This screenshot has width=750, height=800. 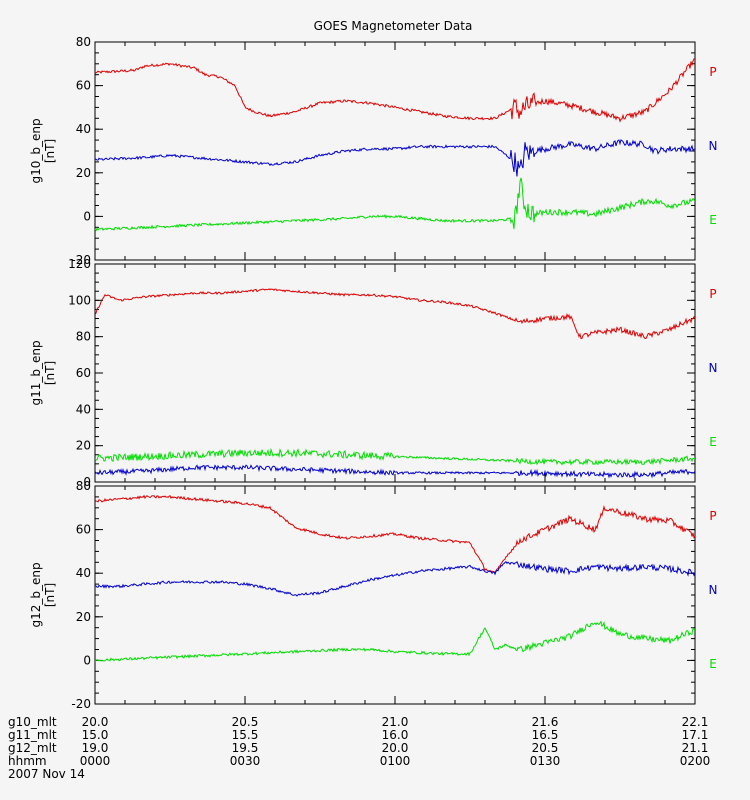 I want to click on x-tick-value: 17.1, so click(x=695, y=735).